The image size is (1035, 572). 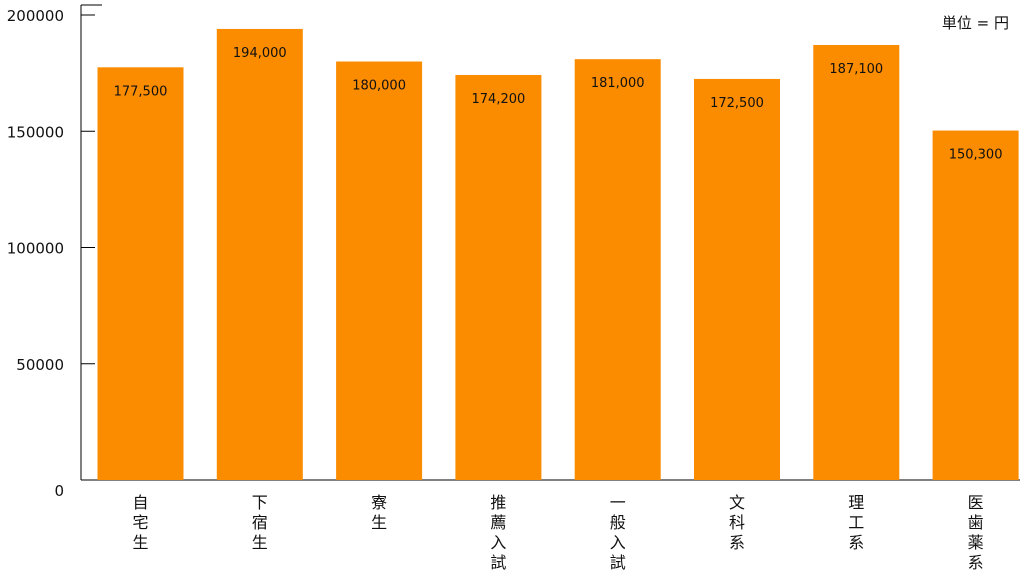 What do you see at coordinates (35, 132) in the screenshot?
I see `y-tick-label: 150000` at bounding box center [35, 132].